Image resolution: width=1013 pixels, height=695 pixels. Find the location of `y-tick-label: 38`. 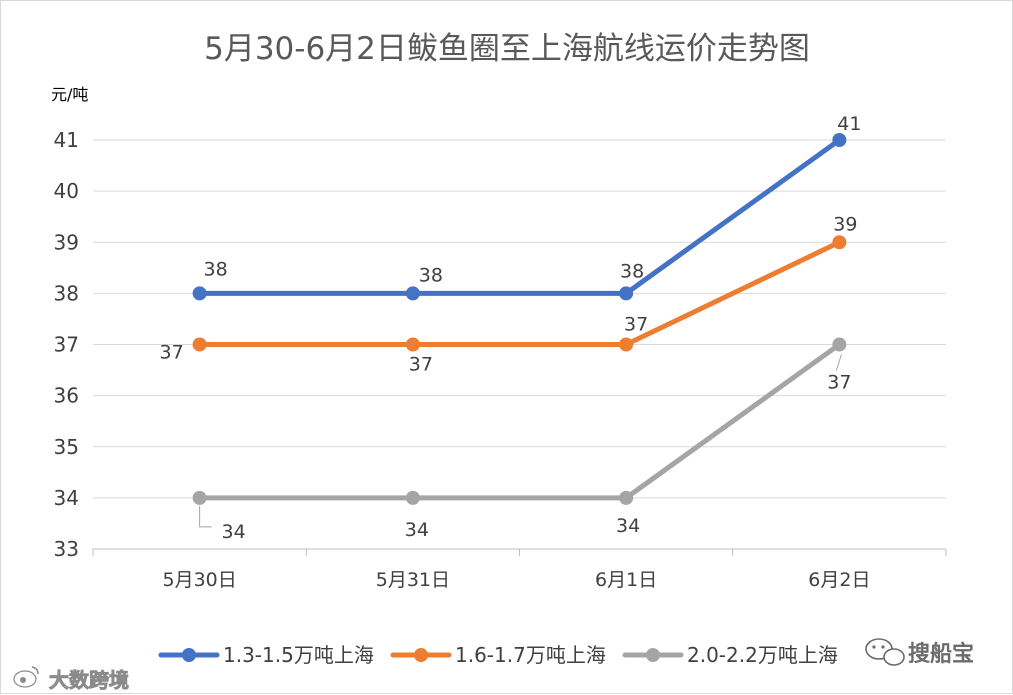

y-tick-label: 38 is located at coordinates (66, 293).